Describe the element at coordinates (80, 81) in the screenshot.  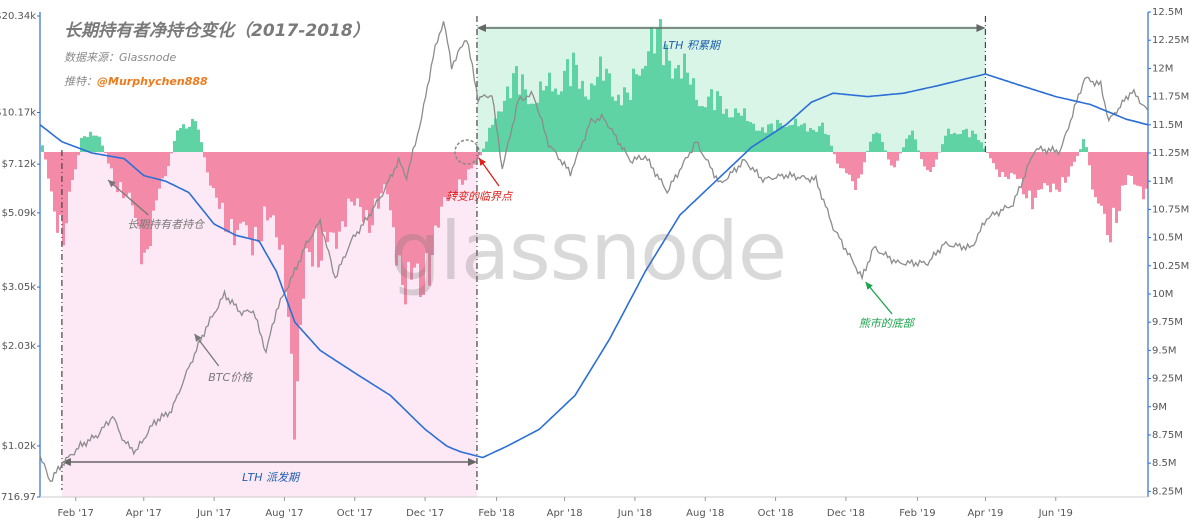
I see `author-label: 推特：` at that location.